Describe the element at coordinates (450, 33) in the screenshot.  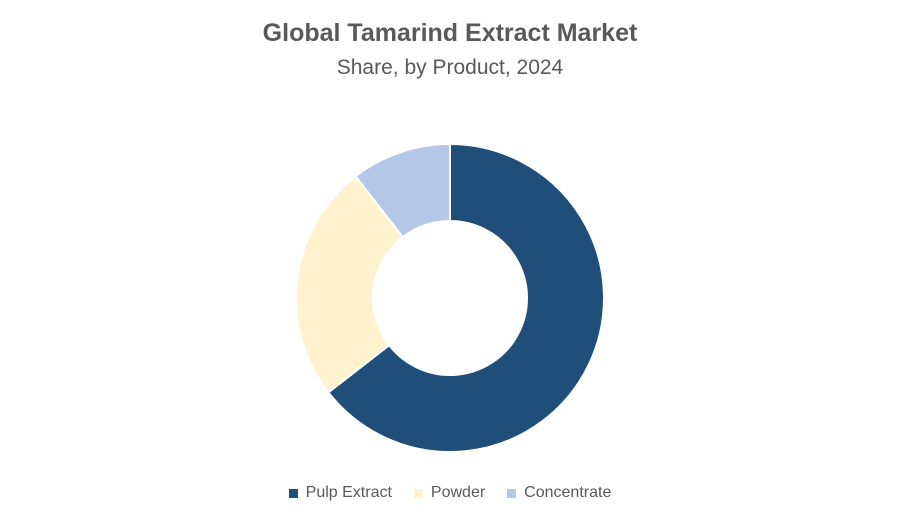
I see `chart-title: Global Tamarind Extract Market` at that location.